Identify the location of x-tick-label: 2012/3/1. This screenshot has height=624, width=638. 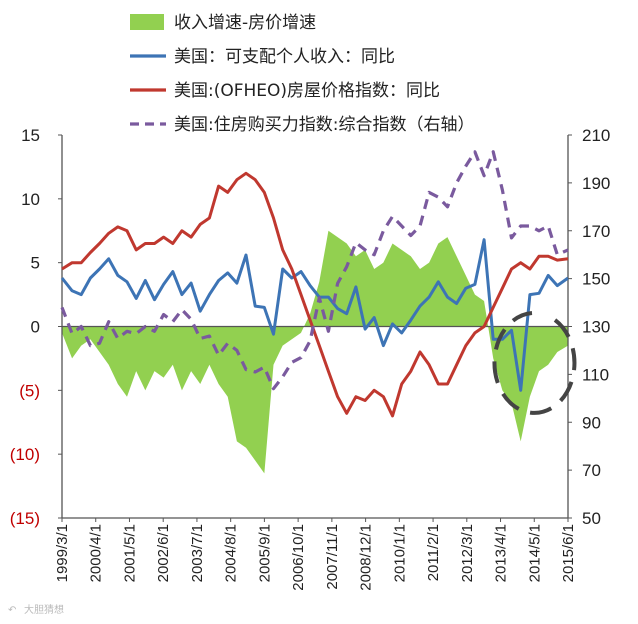
(467, 553).